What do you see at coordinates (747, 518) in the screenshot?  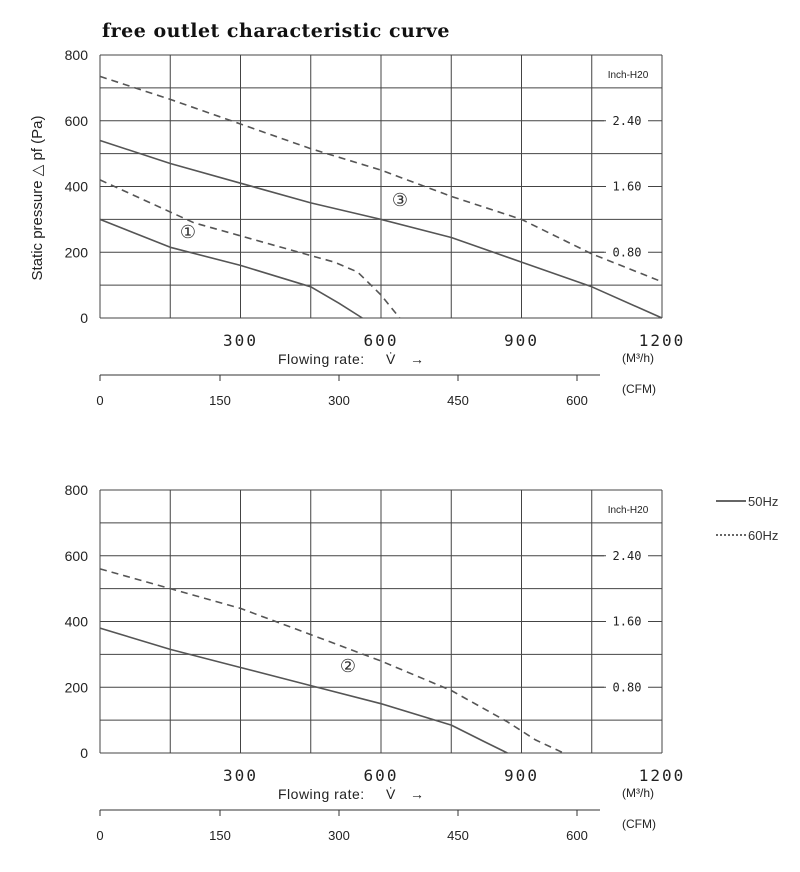 I see `legend: 50Hz 60Hz` at bounding box center [747, 518].